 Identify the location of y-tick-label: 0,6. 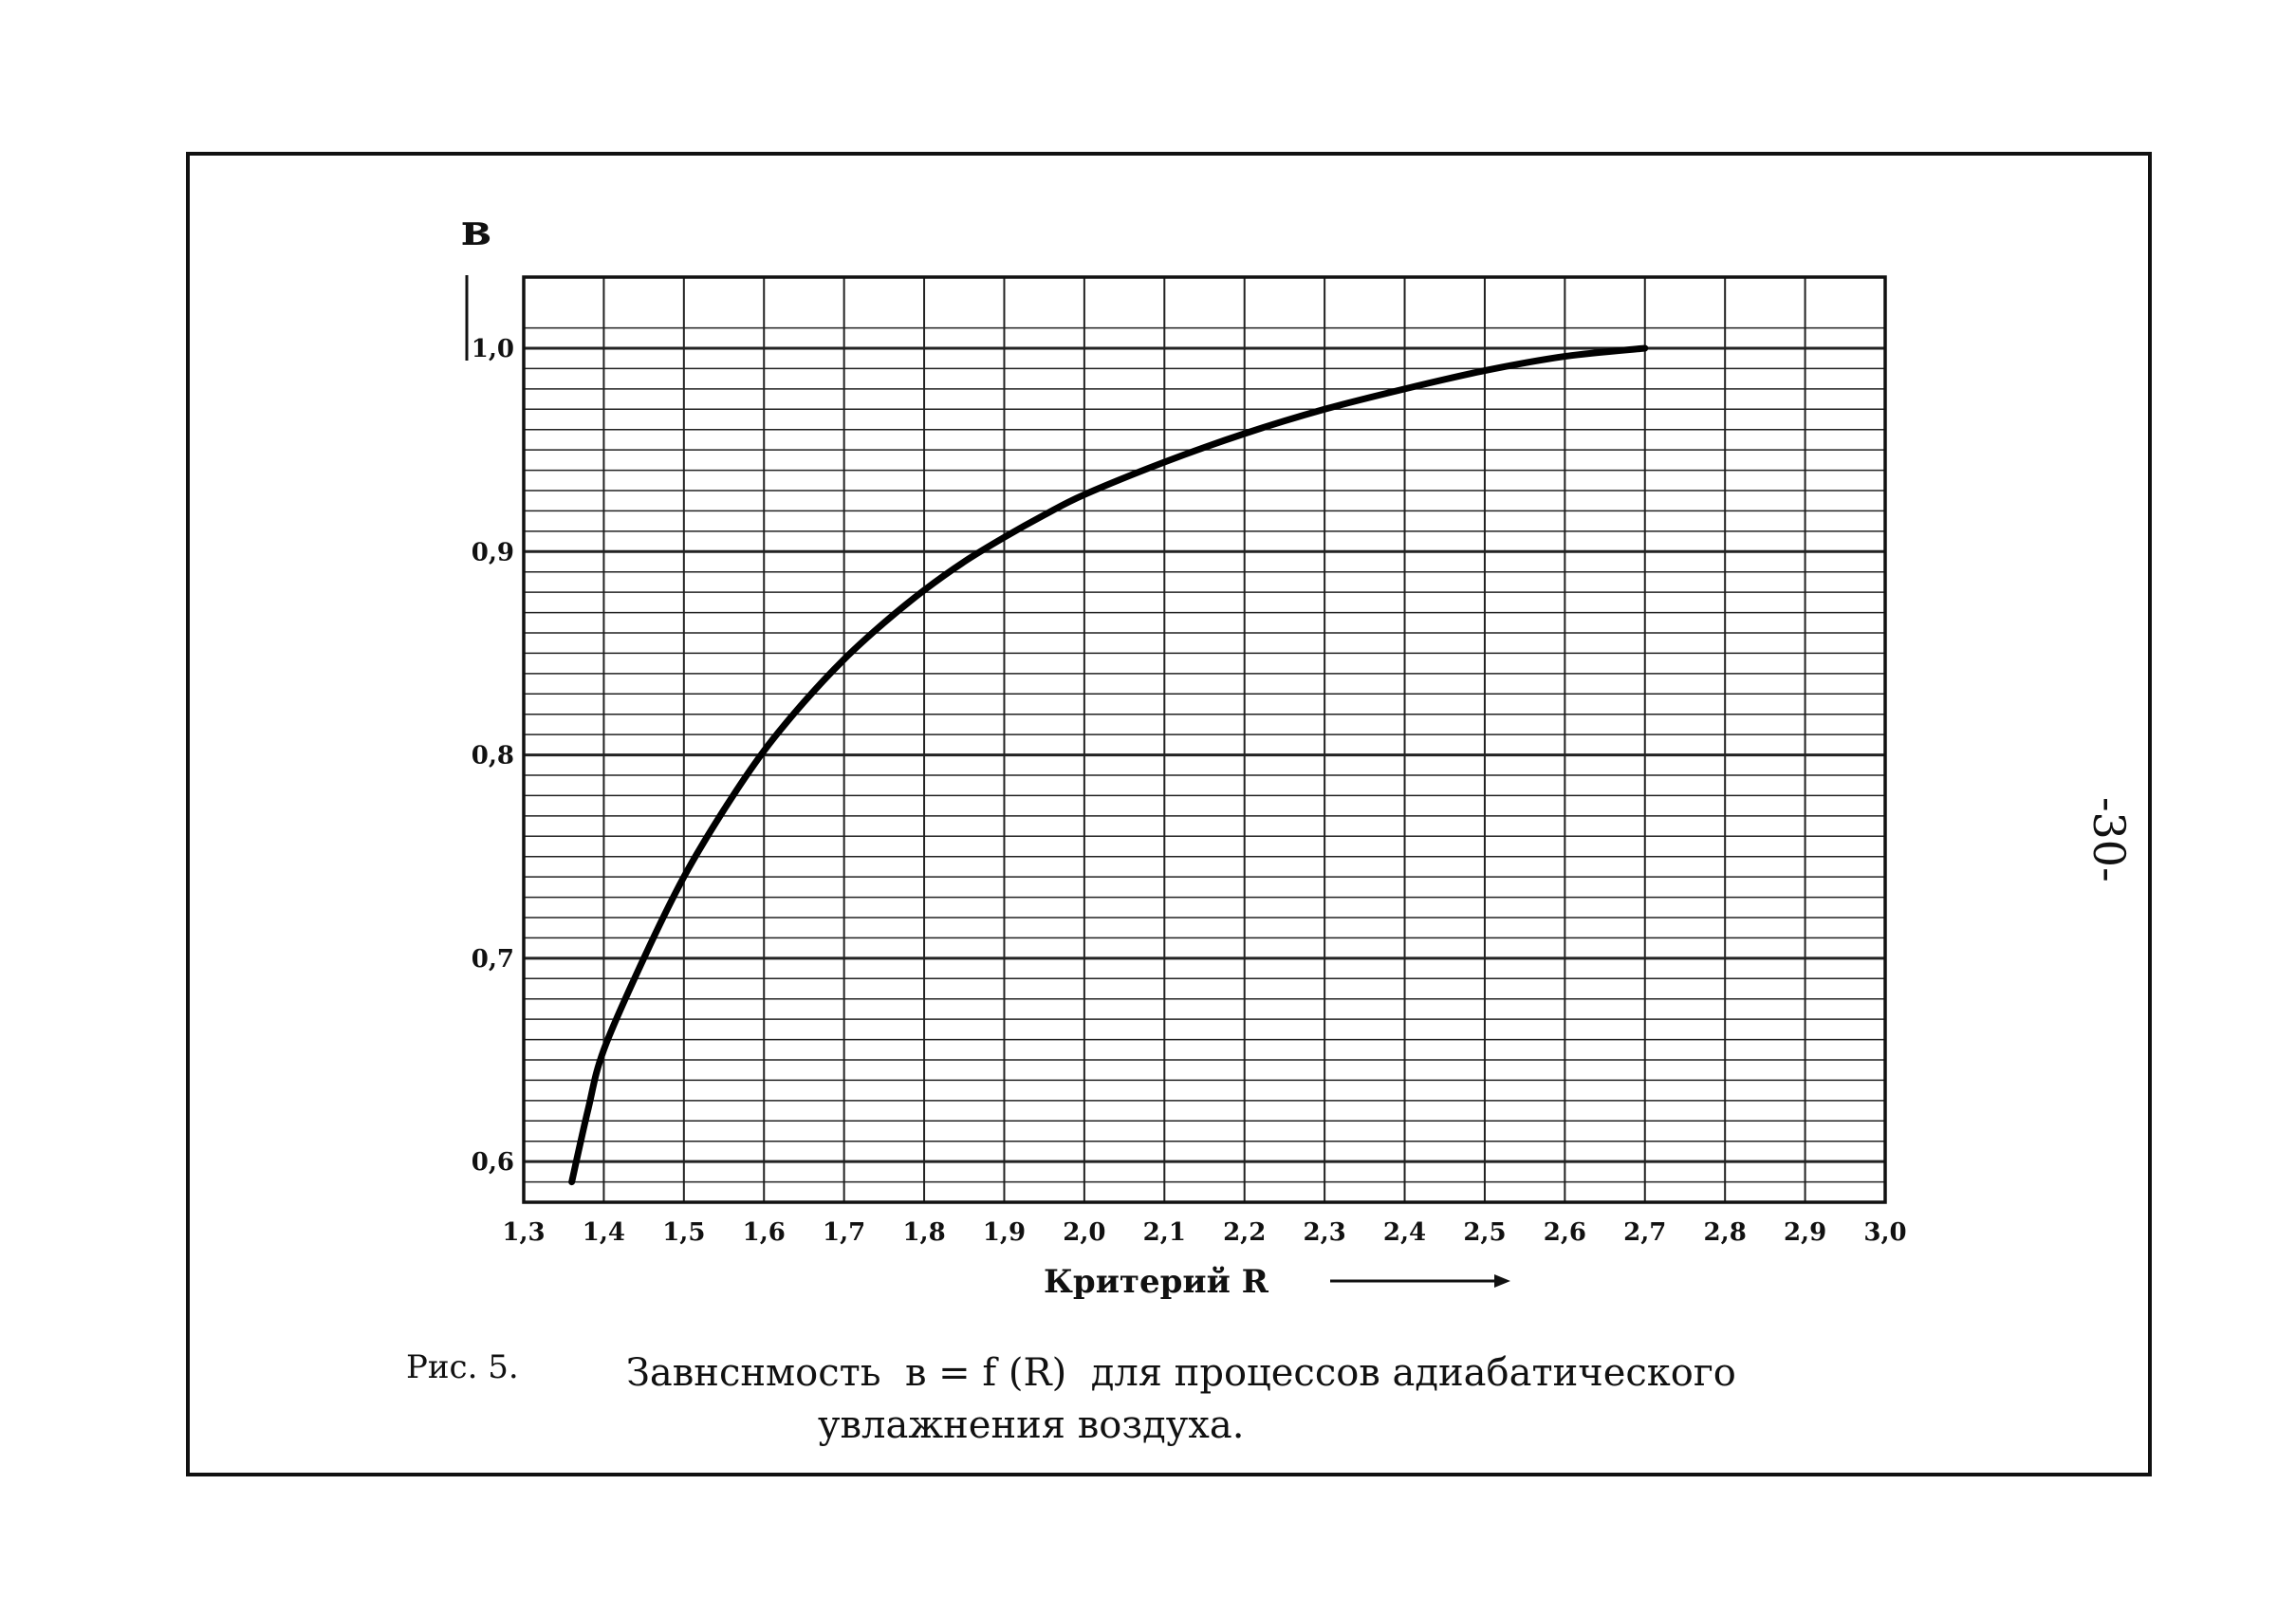
(493, 1163).